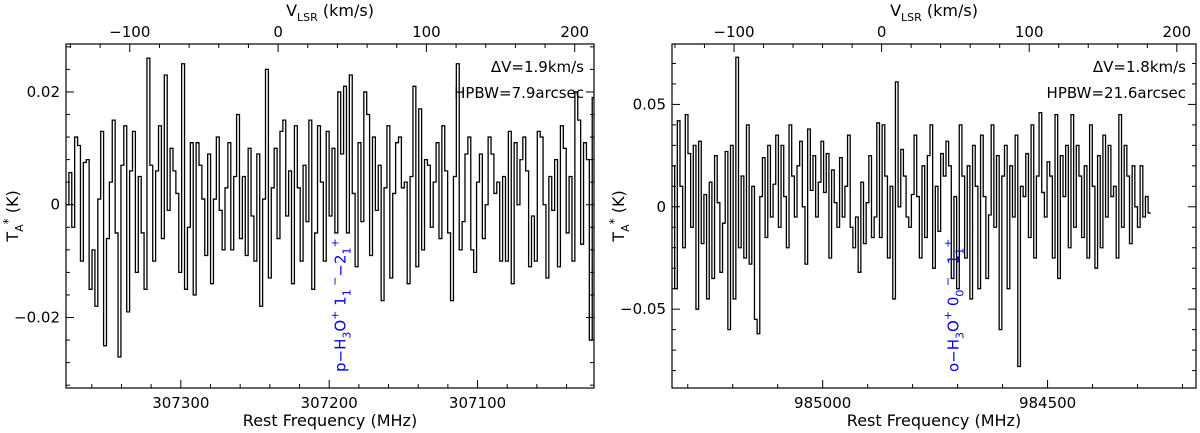 The image size is (1200, 433). I want to click on y-tick-label: −0.05, so click(643, 309).